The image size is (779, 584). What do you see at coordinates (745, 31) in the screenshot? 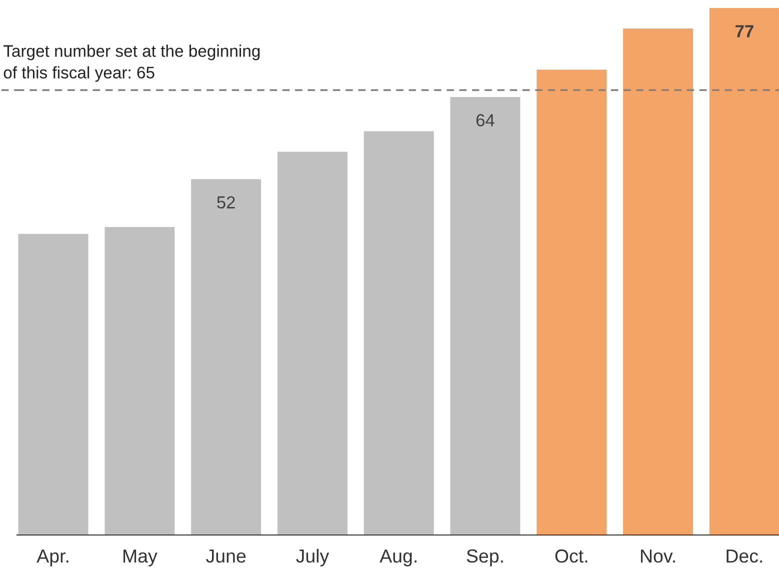
I see `data-label: 77` at bounding box center [745, 31].